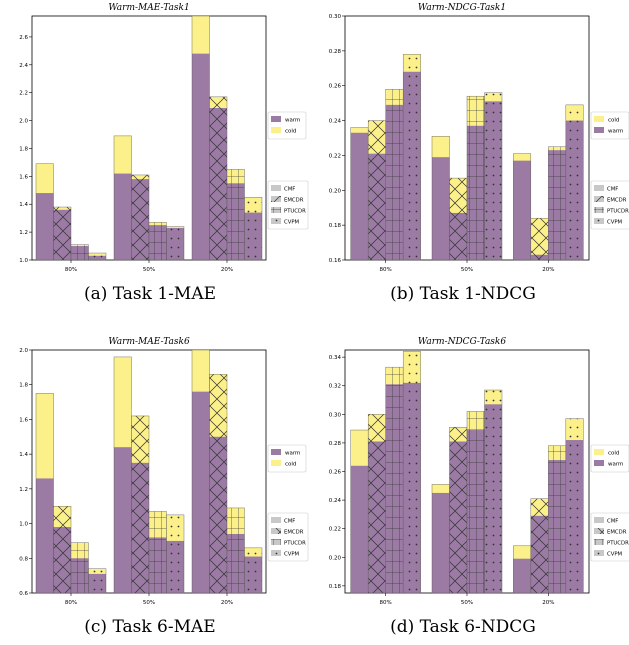 The width and height of the screenshot is (629, 645). I want to click on y-tick-label: 0.18, so click(335, 587).